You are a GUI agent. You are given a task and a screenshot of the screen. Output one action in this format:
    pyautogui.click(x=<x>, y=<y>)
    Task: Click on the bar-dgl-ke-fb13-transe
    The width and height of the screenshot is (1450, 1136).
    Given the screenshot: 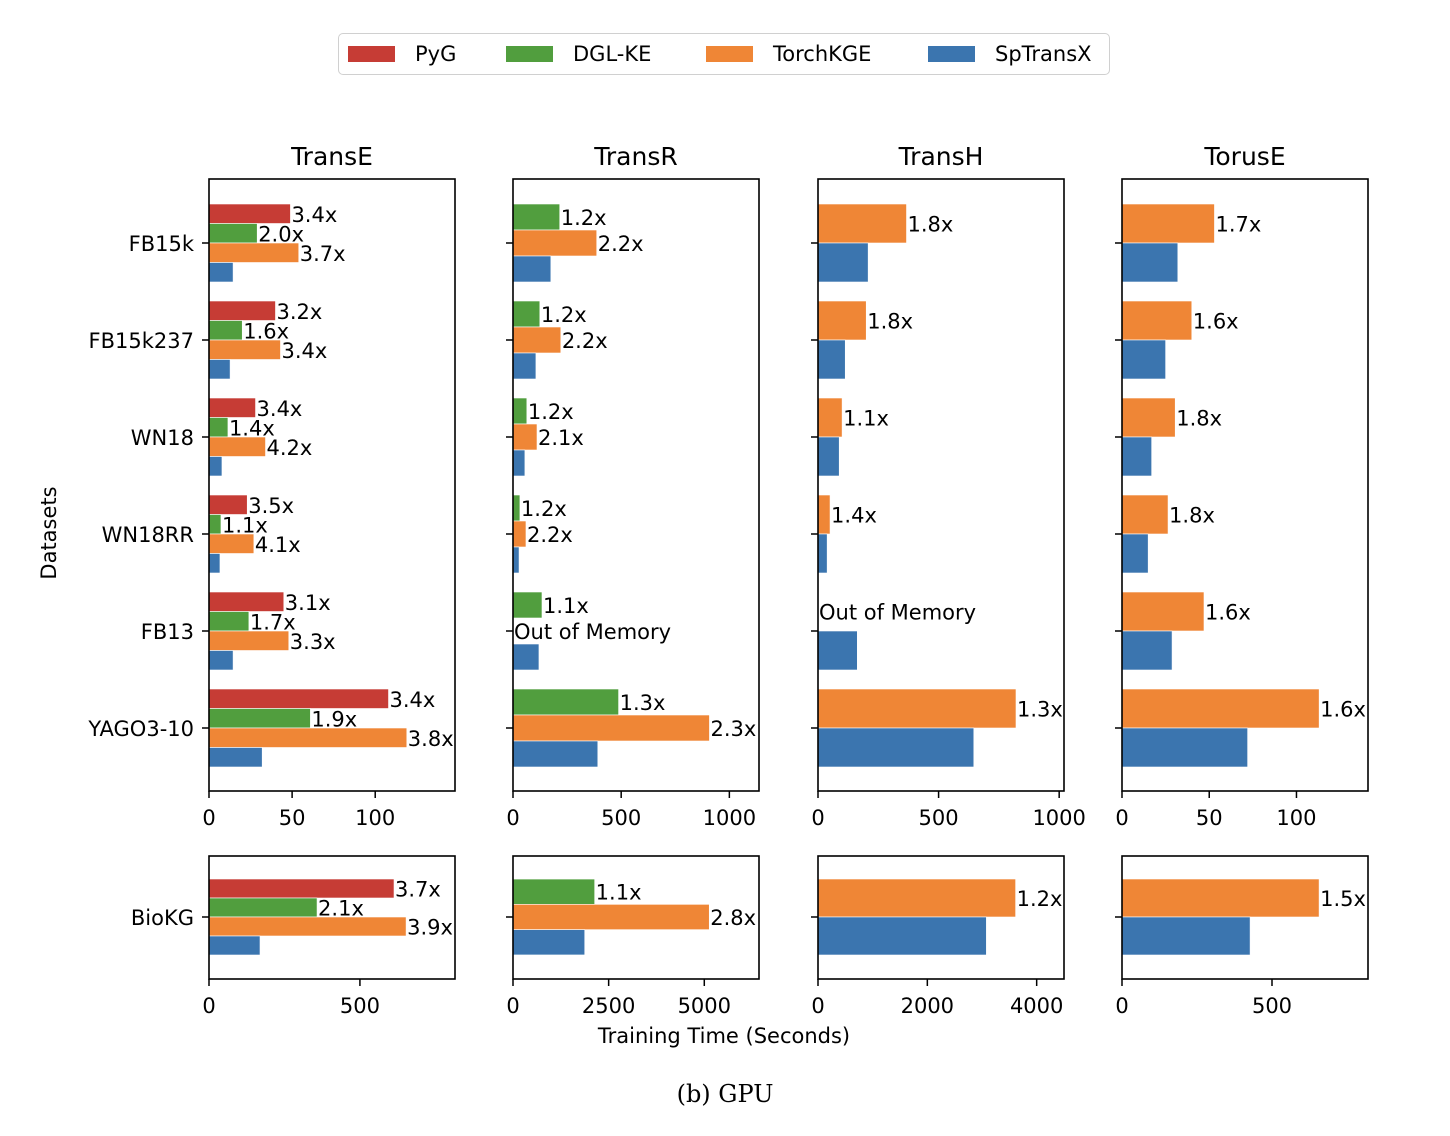 What is the action you would take?
    pyautogui.click(x=229, y=621)
    